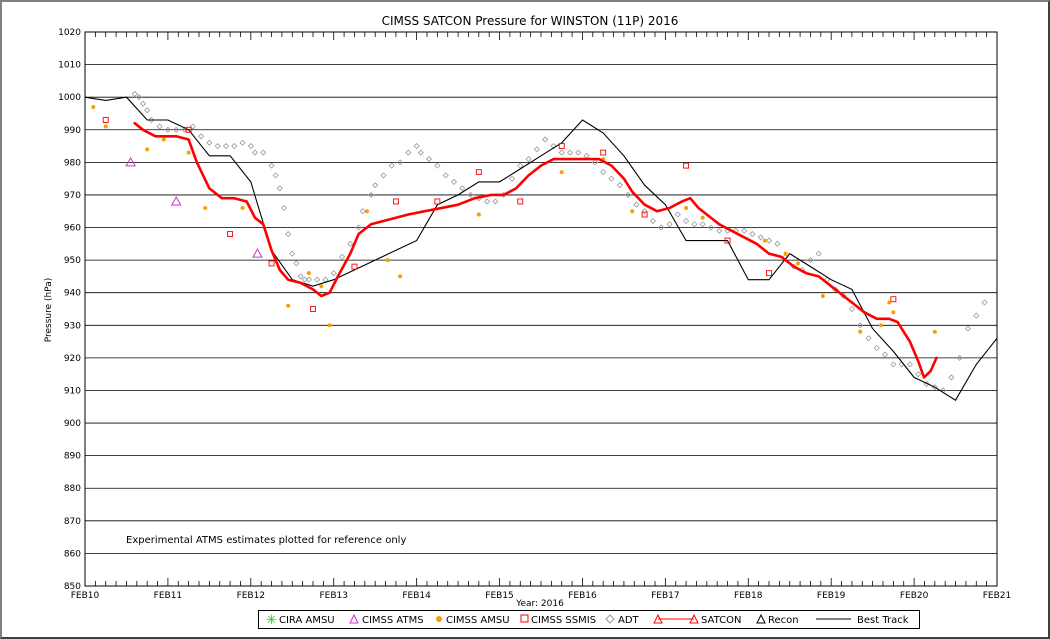  Describe the element at coordinates (721, 620) in the screenshot. I see `legend-label-satcon: SATCON` at that location.